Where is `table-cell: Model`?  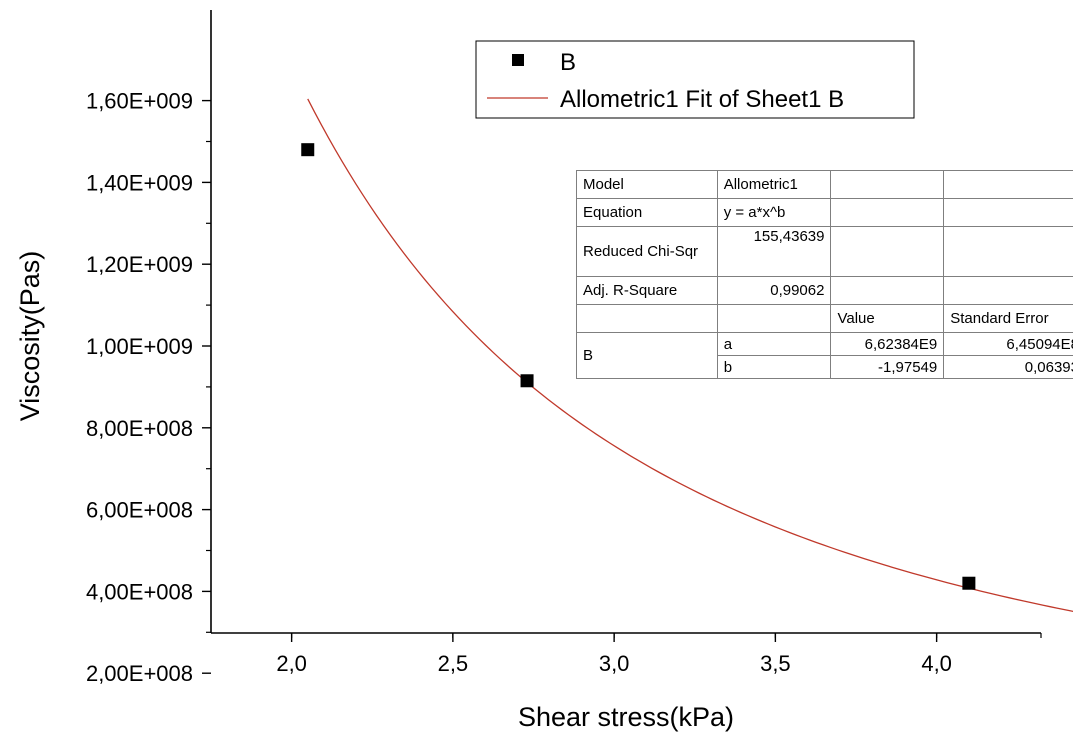 table-cell: Model is located at coordinates (647, 184).